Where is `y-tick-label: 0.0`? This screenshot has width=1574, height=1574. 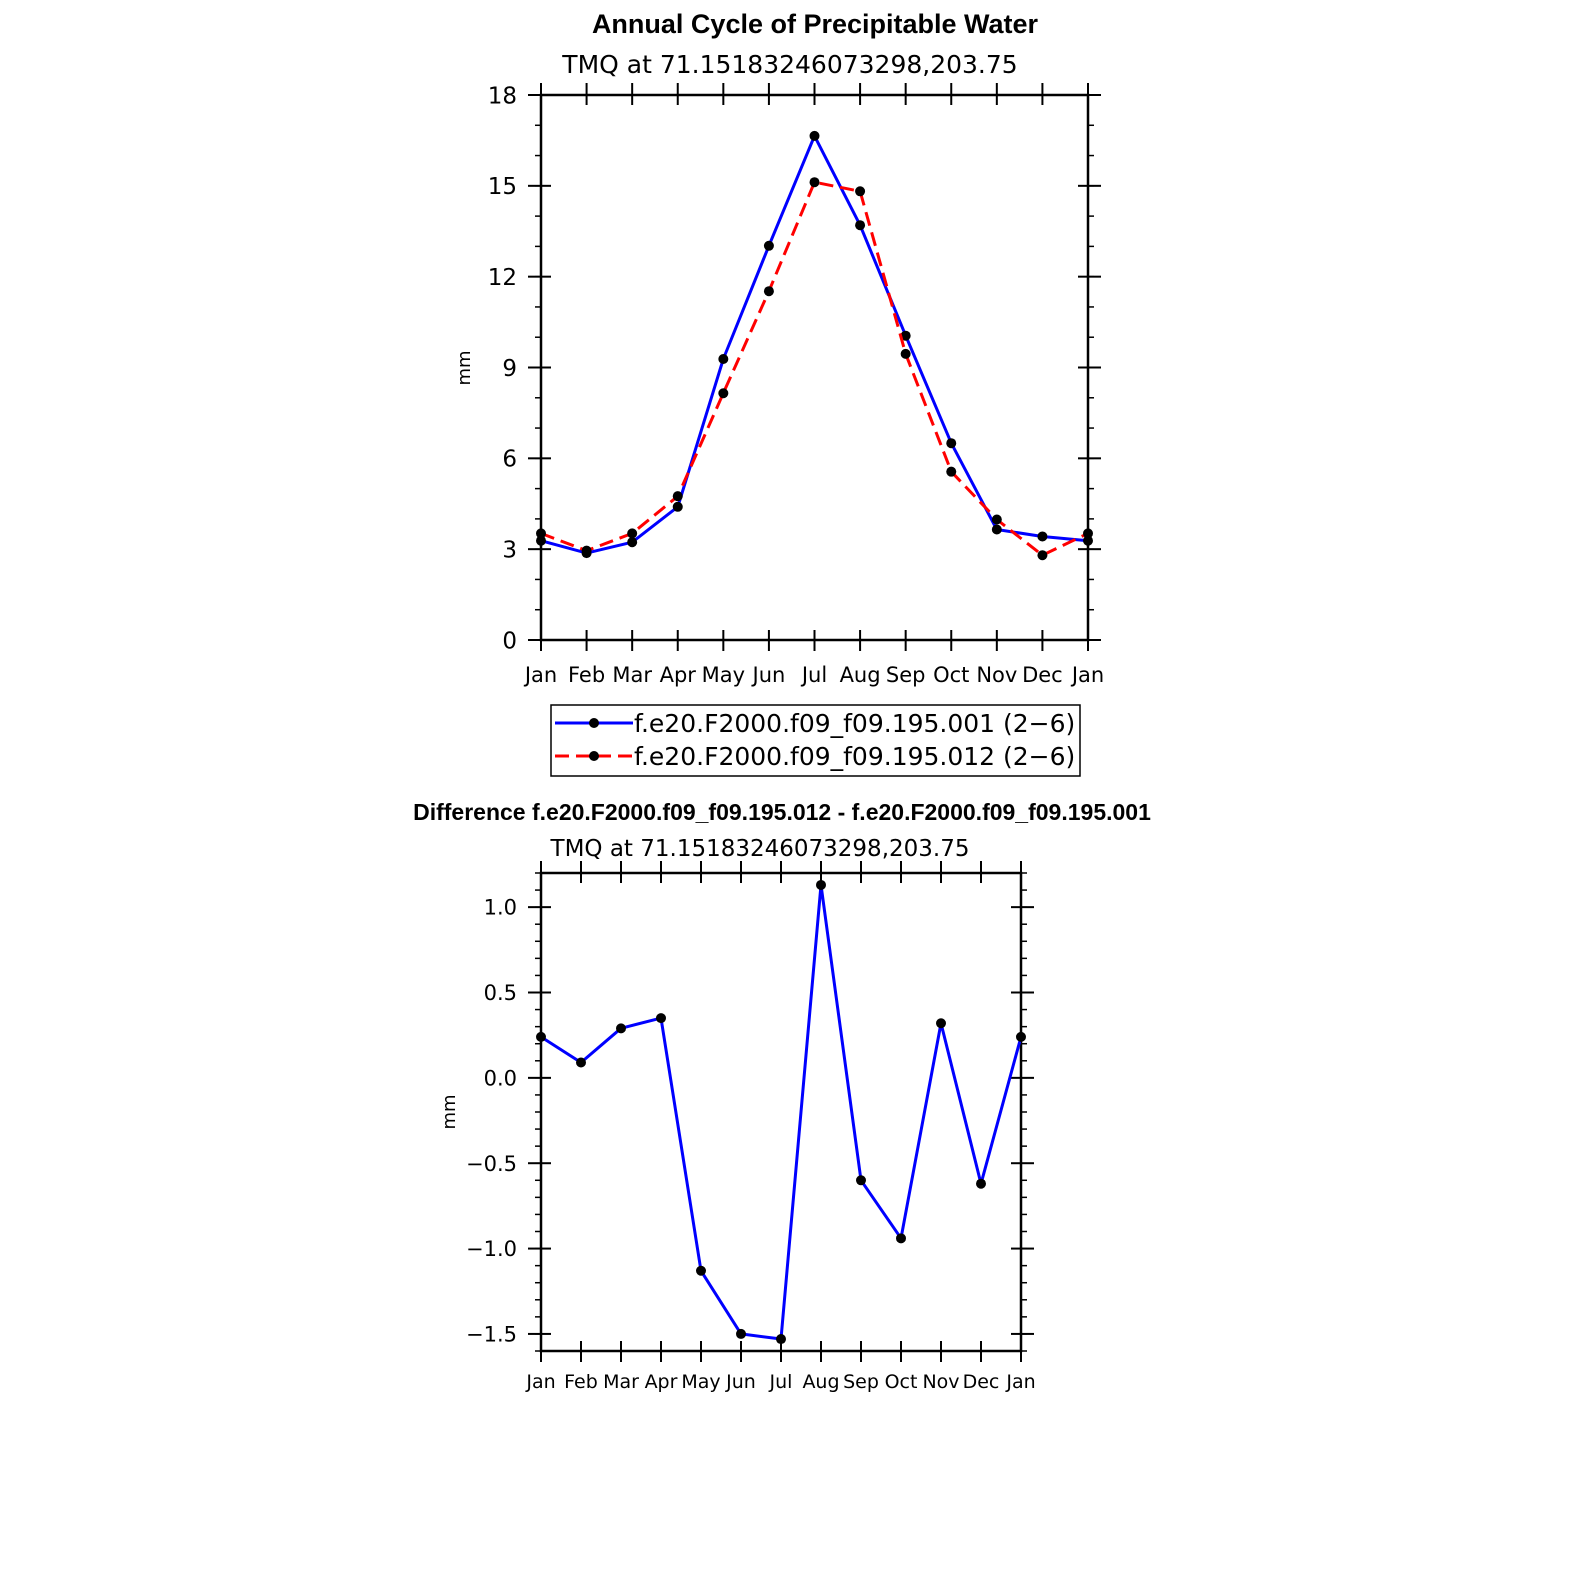 y-tick-label: 0.0 is located at coordinates (500, 1078).